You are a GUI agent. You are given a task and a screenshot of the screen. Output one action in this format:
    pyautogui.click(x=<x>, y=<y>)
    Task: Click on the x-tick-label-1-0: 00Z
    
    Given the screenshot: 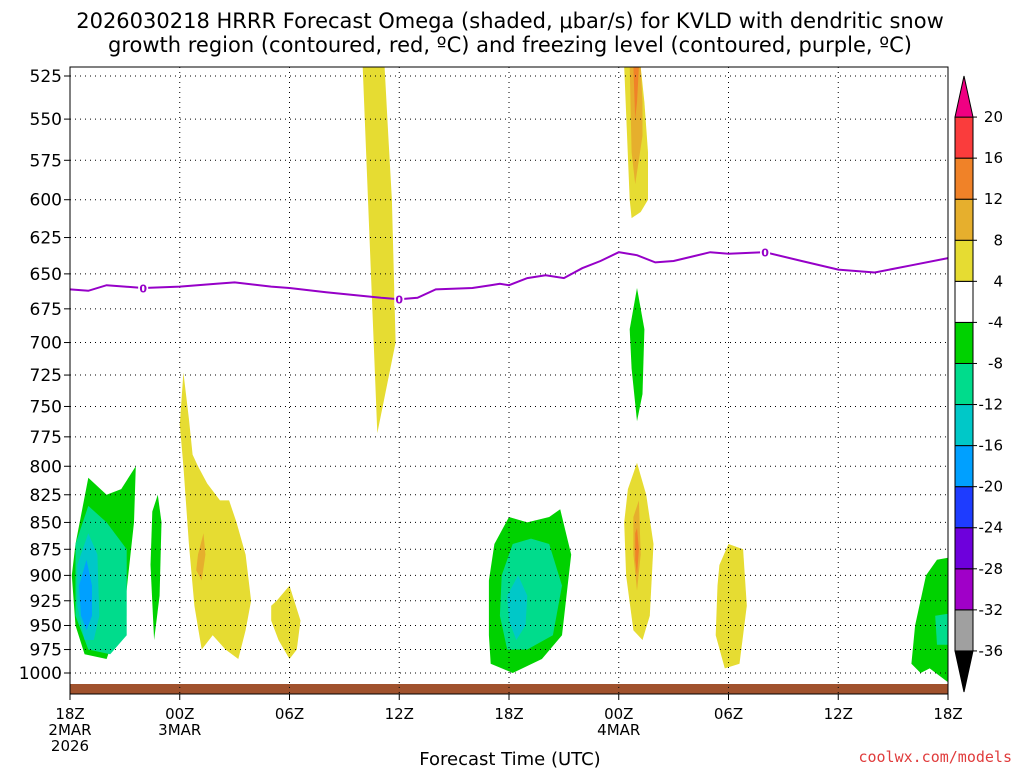 What is the action you would take?
    pyautogui.click(x=179, y=714)
    